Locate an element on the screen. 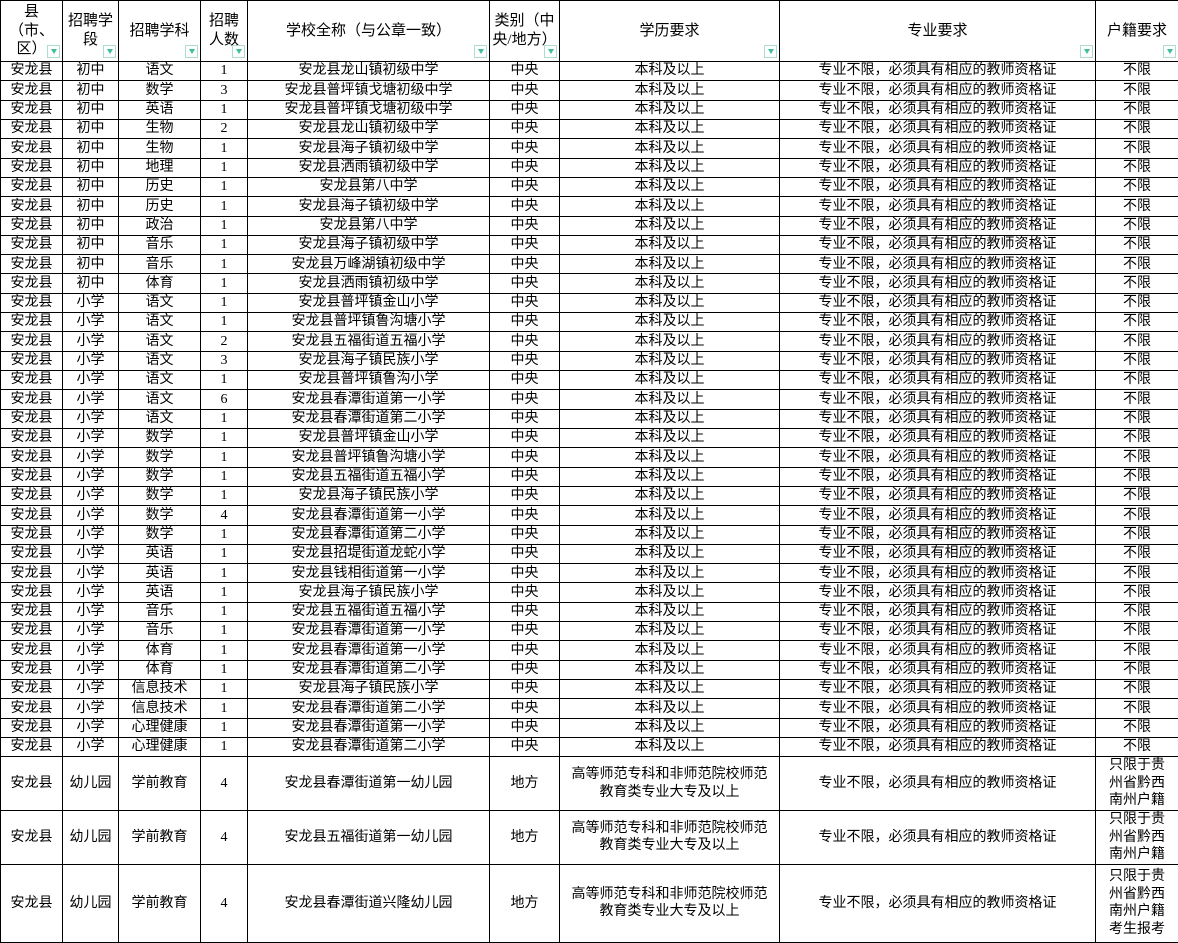  table-cell-count: 3 is located at coordinates (224, 360).